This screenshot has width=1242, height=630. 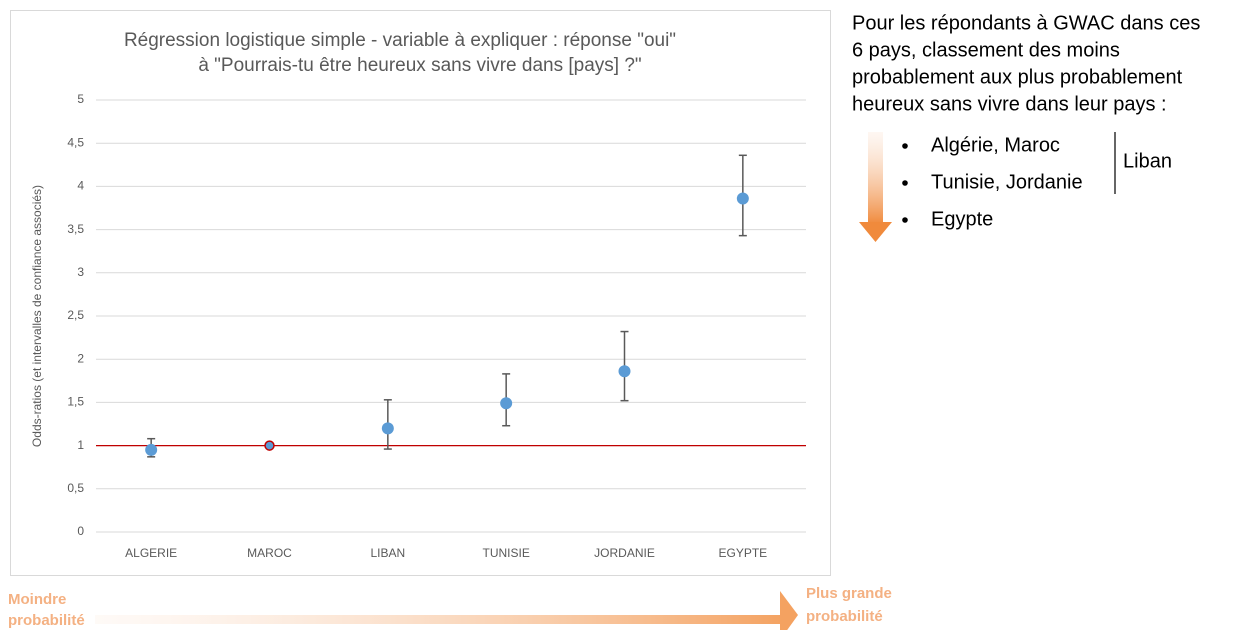 What do you see at coordinates (986, 50) in the screenshot?
I see `intro-line: 6 pays, classement des moins` at bounding box center [986, 50].